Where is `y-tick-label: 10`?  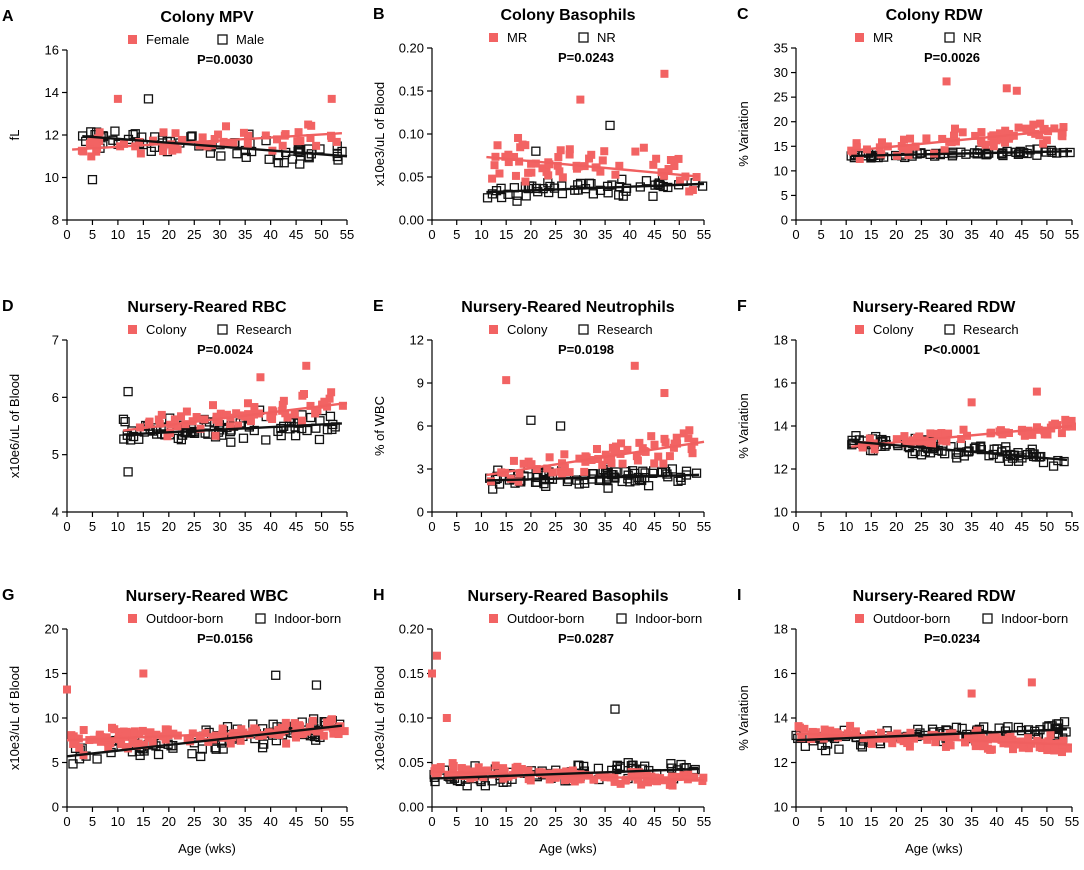 y-tick-label: 10 is located at coordinates (781, 512).